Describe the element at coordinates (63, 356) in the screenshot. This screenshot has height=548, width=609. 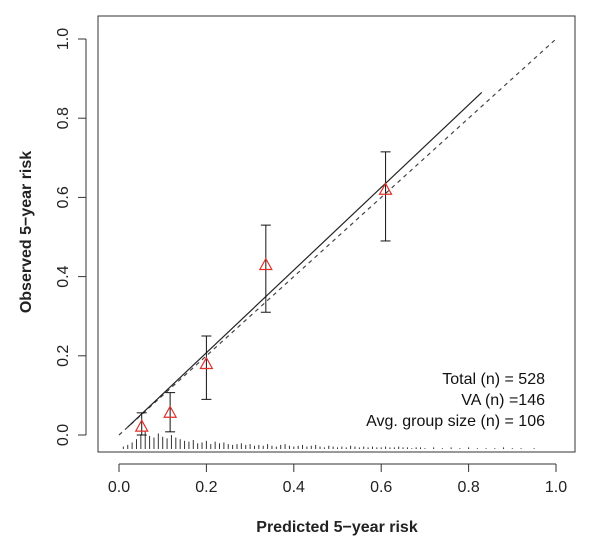
I see `y-tick-label: 0.2` at that location.